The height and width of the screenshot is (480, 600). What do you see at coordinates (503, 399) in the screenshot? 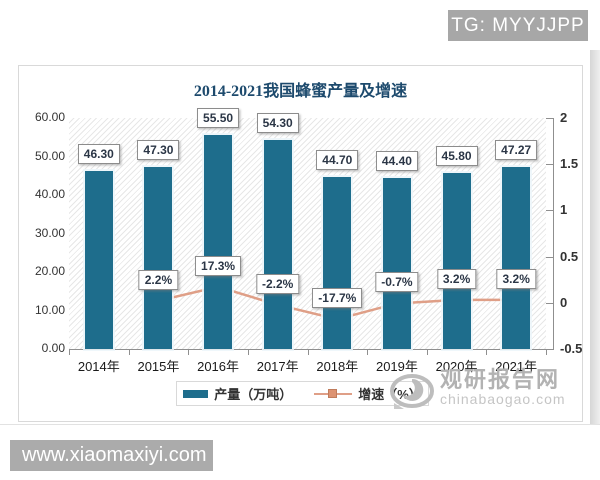
I see `site-watermark-domain: chinabaogao.com` at bounding box center [503, 399].